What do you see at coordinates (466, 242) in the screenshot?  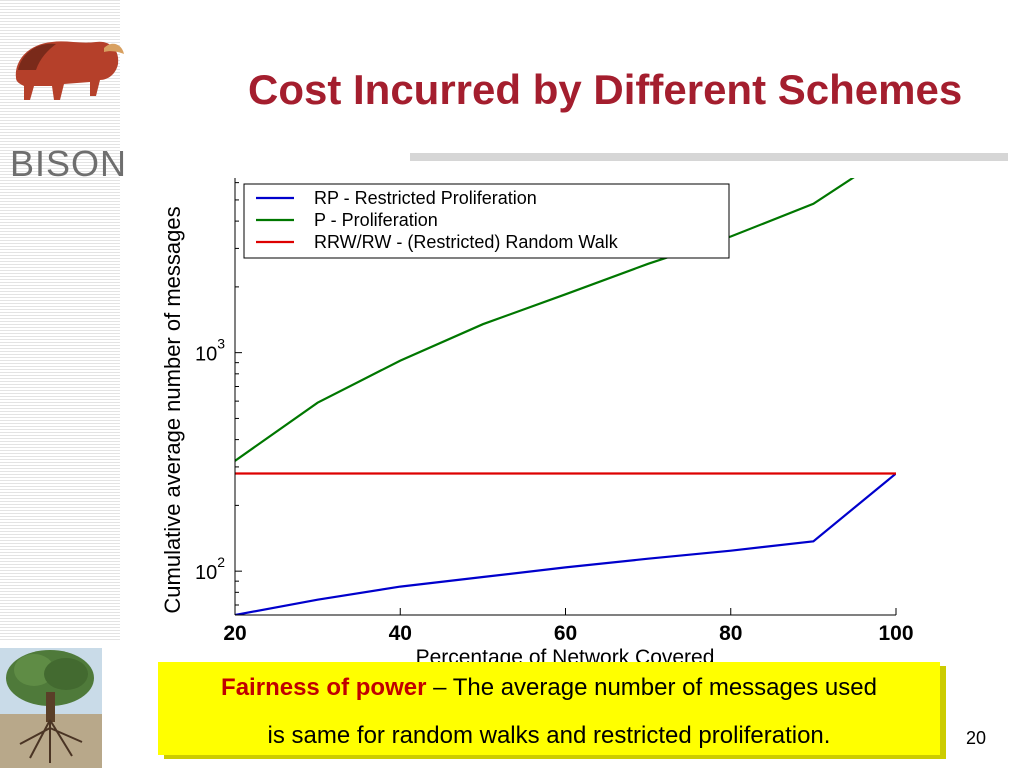 I see `legend-label-3: RRW/RW - (Restricted) Random Walk` at bounding box center [466, 242].